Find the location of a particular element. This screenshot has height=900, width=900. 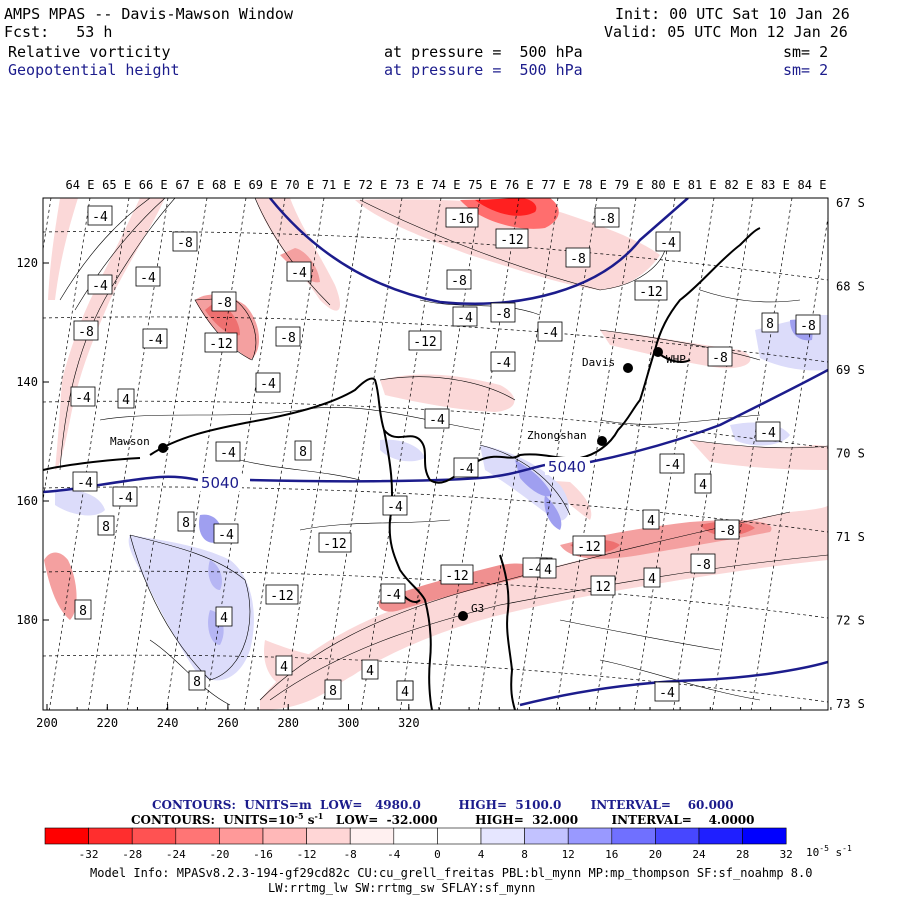

latitude-label: 70 S is located at coordinates (850, 454).